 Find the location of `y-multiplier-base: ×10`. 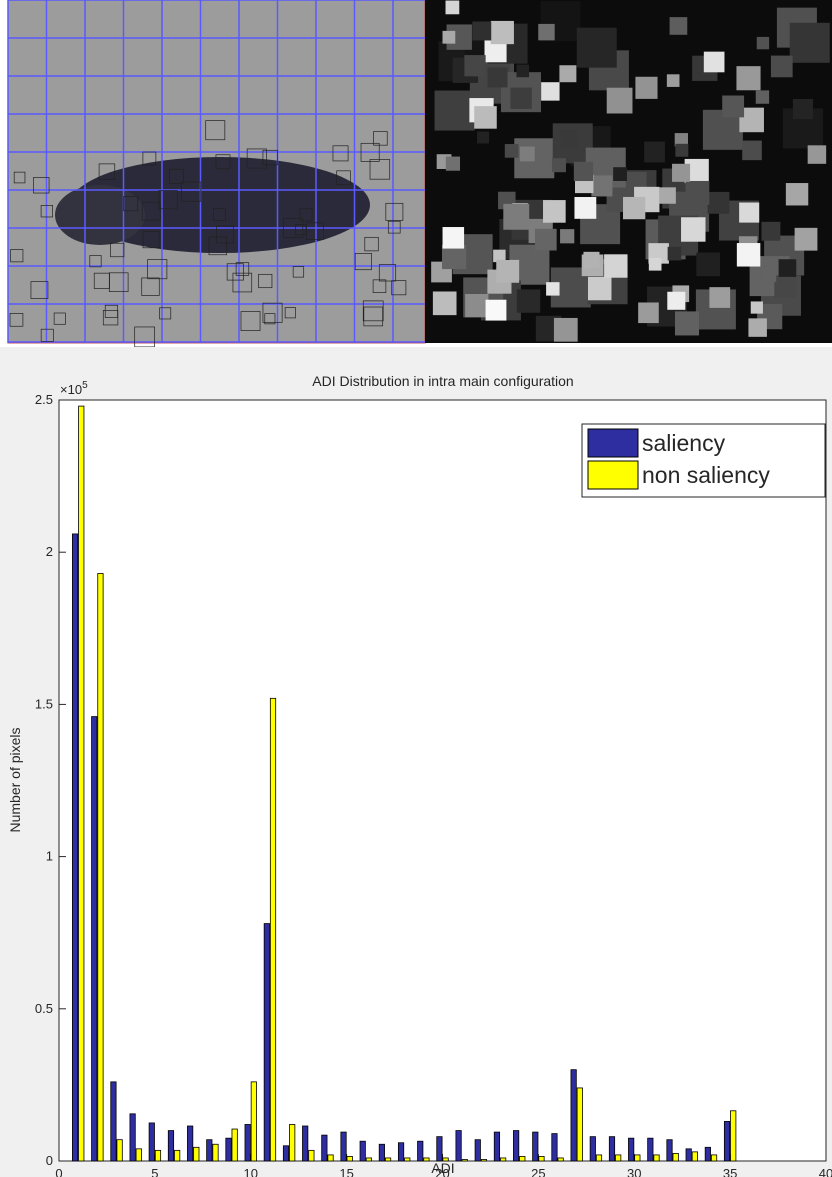

y-multiplier-base: ×10 is located at coordinates (71, 389).